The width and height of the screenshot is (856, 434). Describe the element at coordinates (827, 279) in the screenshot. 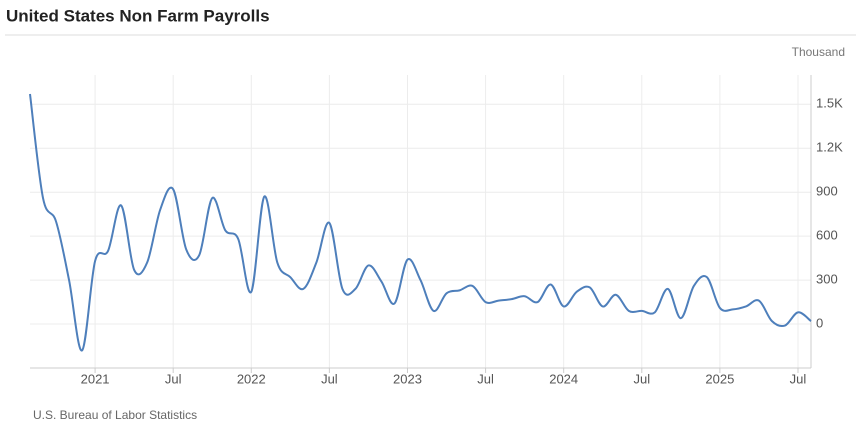

I see `y-tick-label: 300` at that location.